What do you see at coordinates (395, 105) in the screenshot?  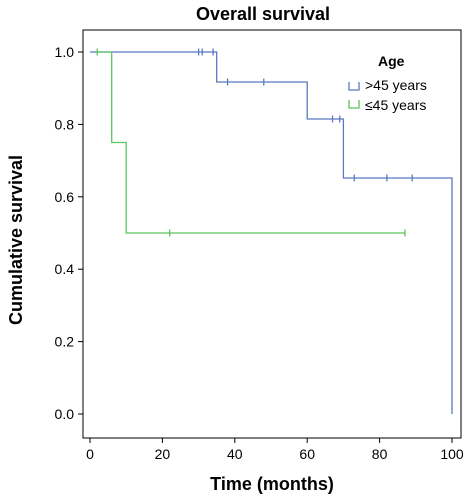 I see `legend-label-under45: ≤45 years` at bounding box center [395, 105].